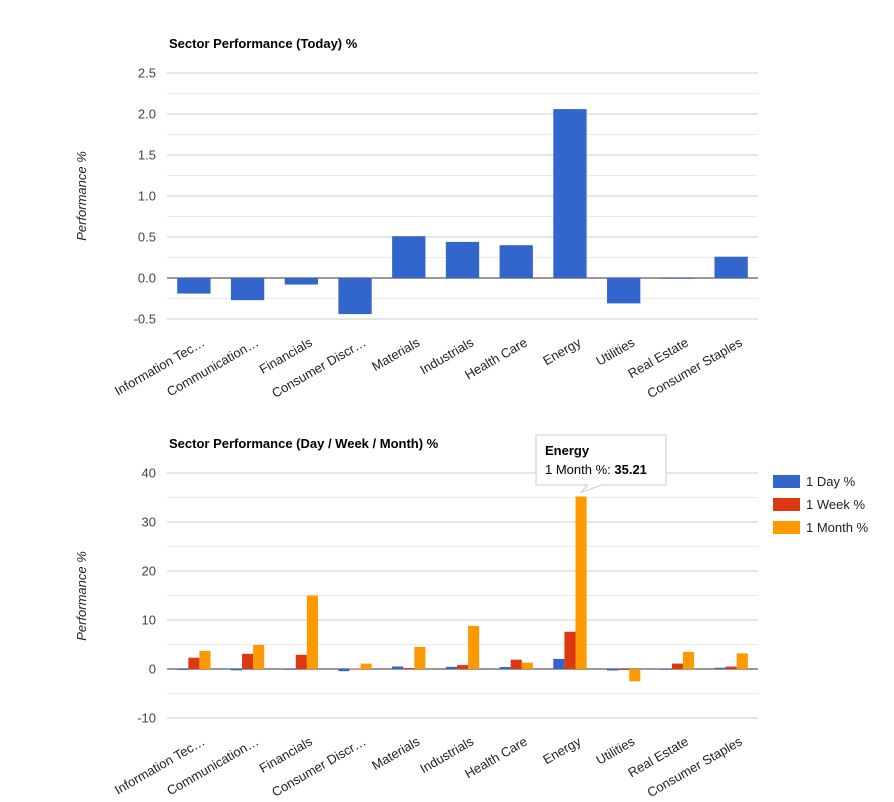 Image resolution: width=894 pixels, height=802 pixels. Describe the element at coordinates (630, 469) in the screenshot. I see `tooltip-number: 35.21` at that location.